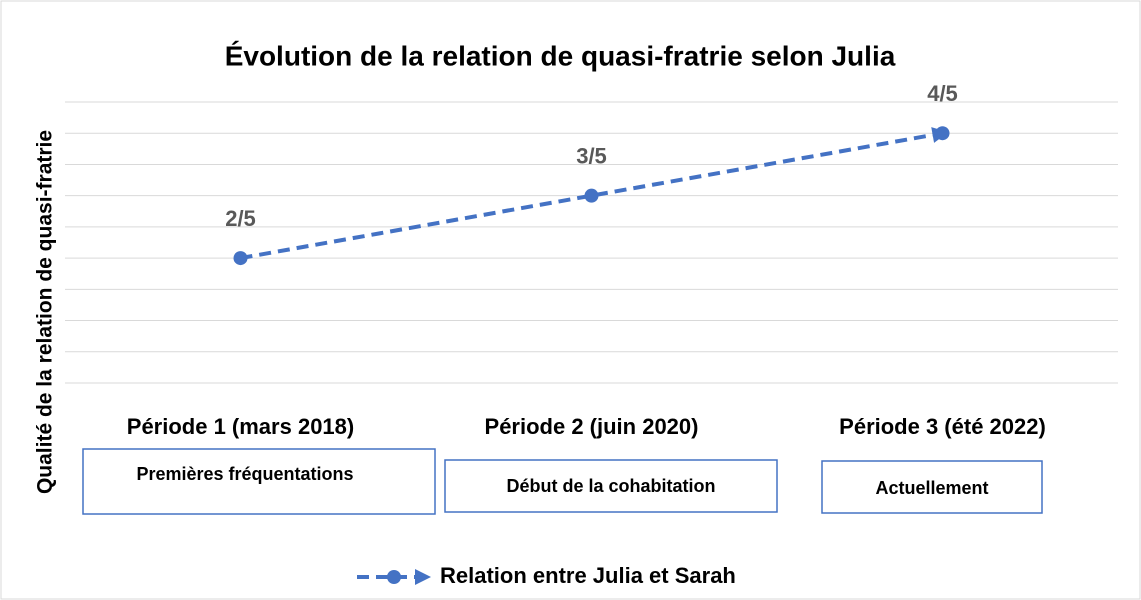  Describe the element at coordinates (240, 426) in the screenshot. I see `x-tick-label: Période 1 (mars 2018)` at that location.